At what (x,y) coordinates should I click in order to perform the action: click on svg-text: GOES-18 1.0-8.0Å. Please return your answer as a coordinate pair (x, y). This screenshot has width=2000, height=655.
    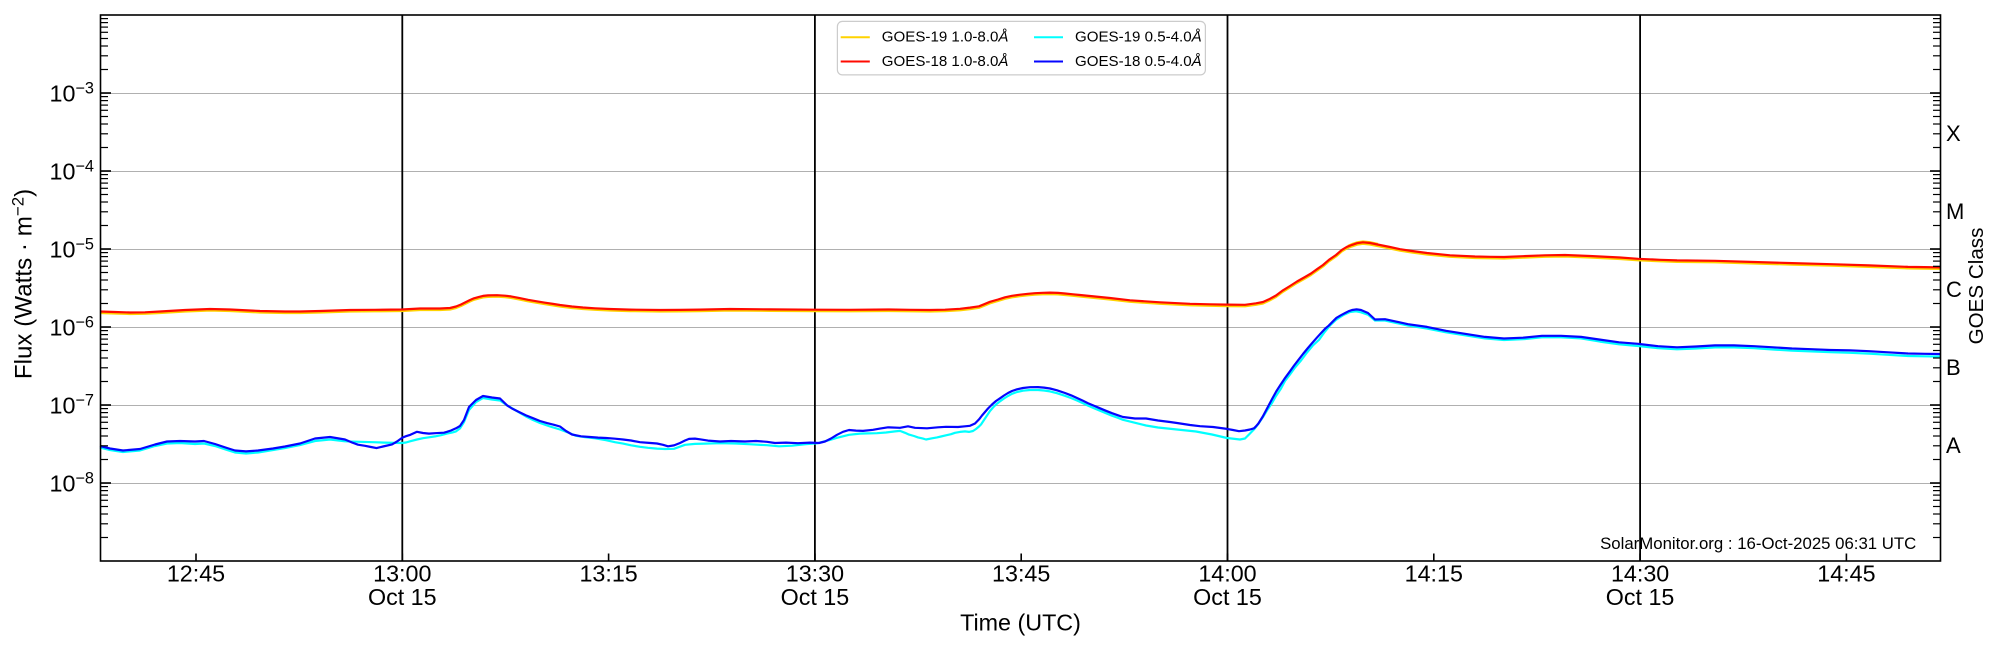
    Looking at the image, I should click on (945, 61).